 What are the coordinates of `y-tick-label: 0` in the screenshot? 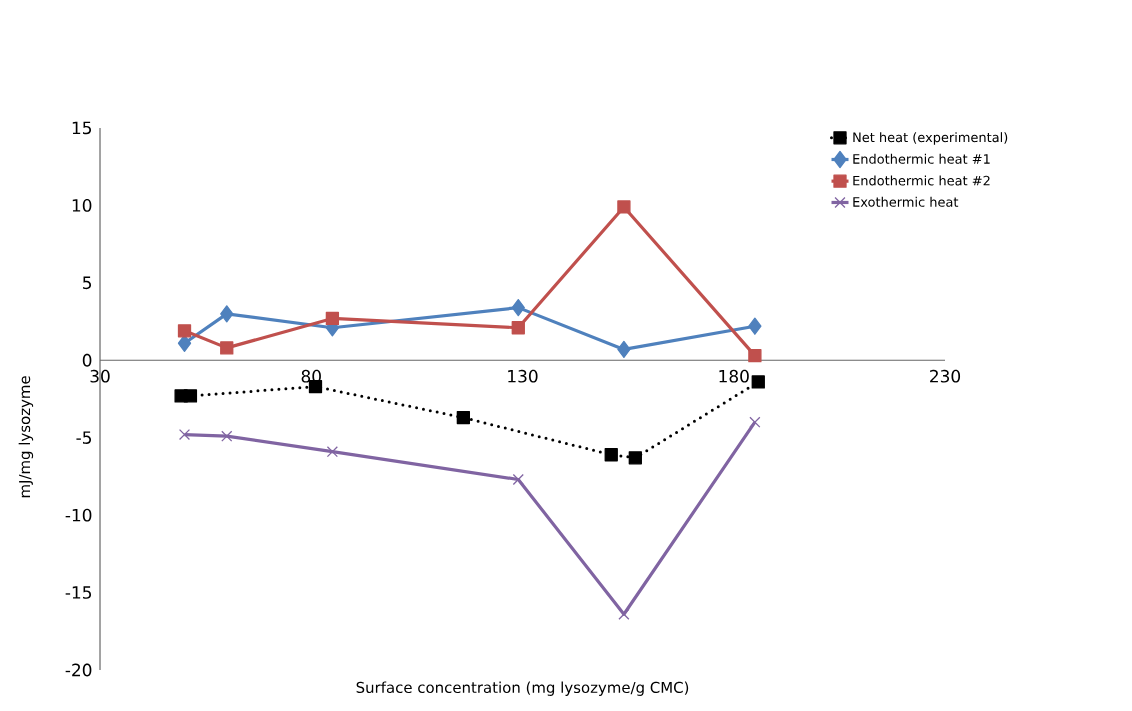 It's located at (87, 360).